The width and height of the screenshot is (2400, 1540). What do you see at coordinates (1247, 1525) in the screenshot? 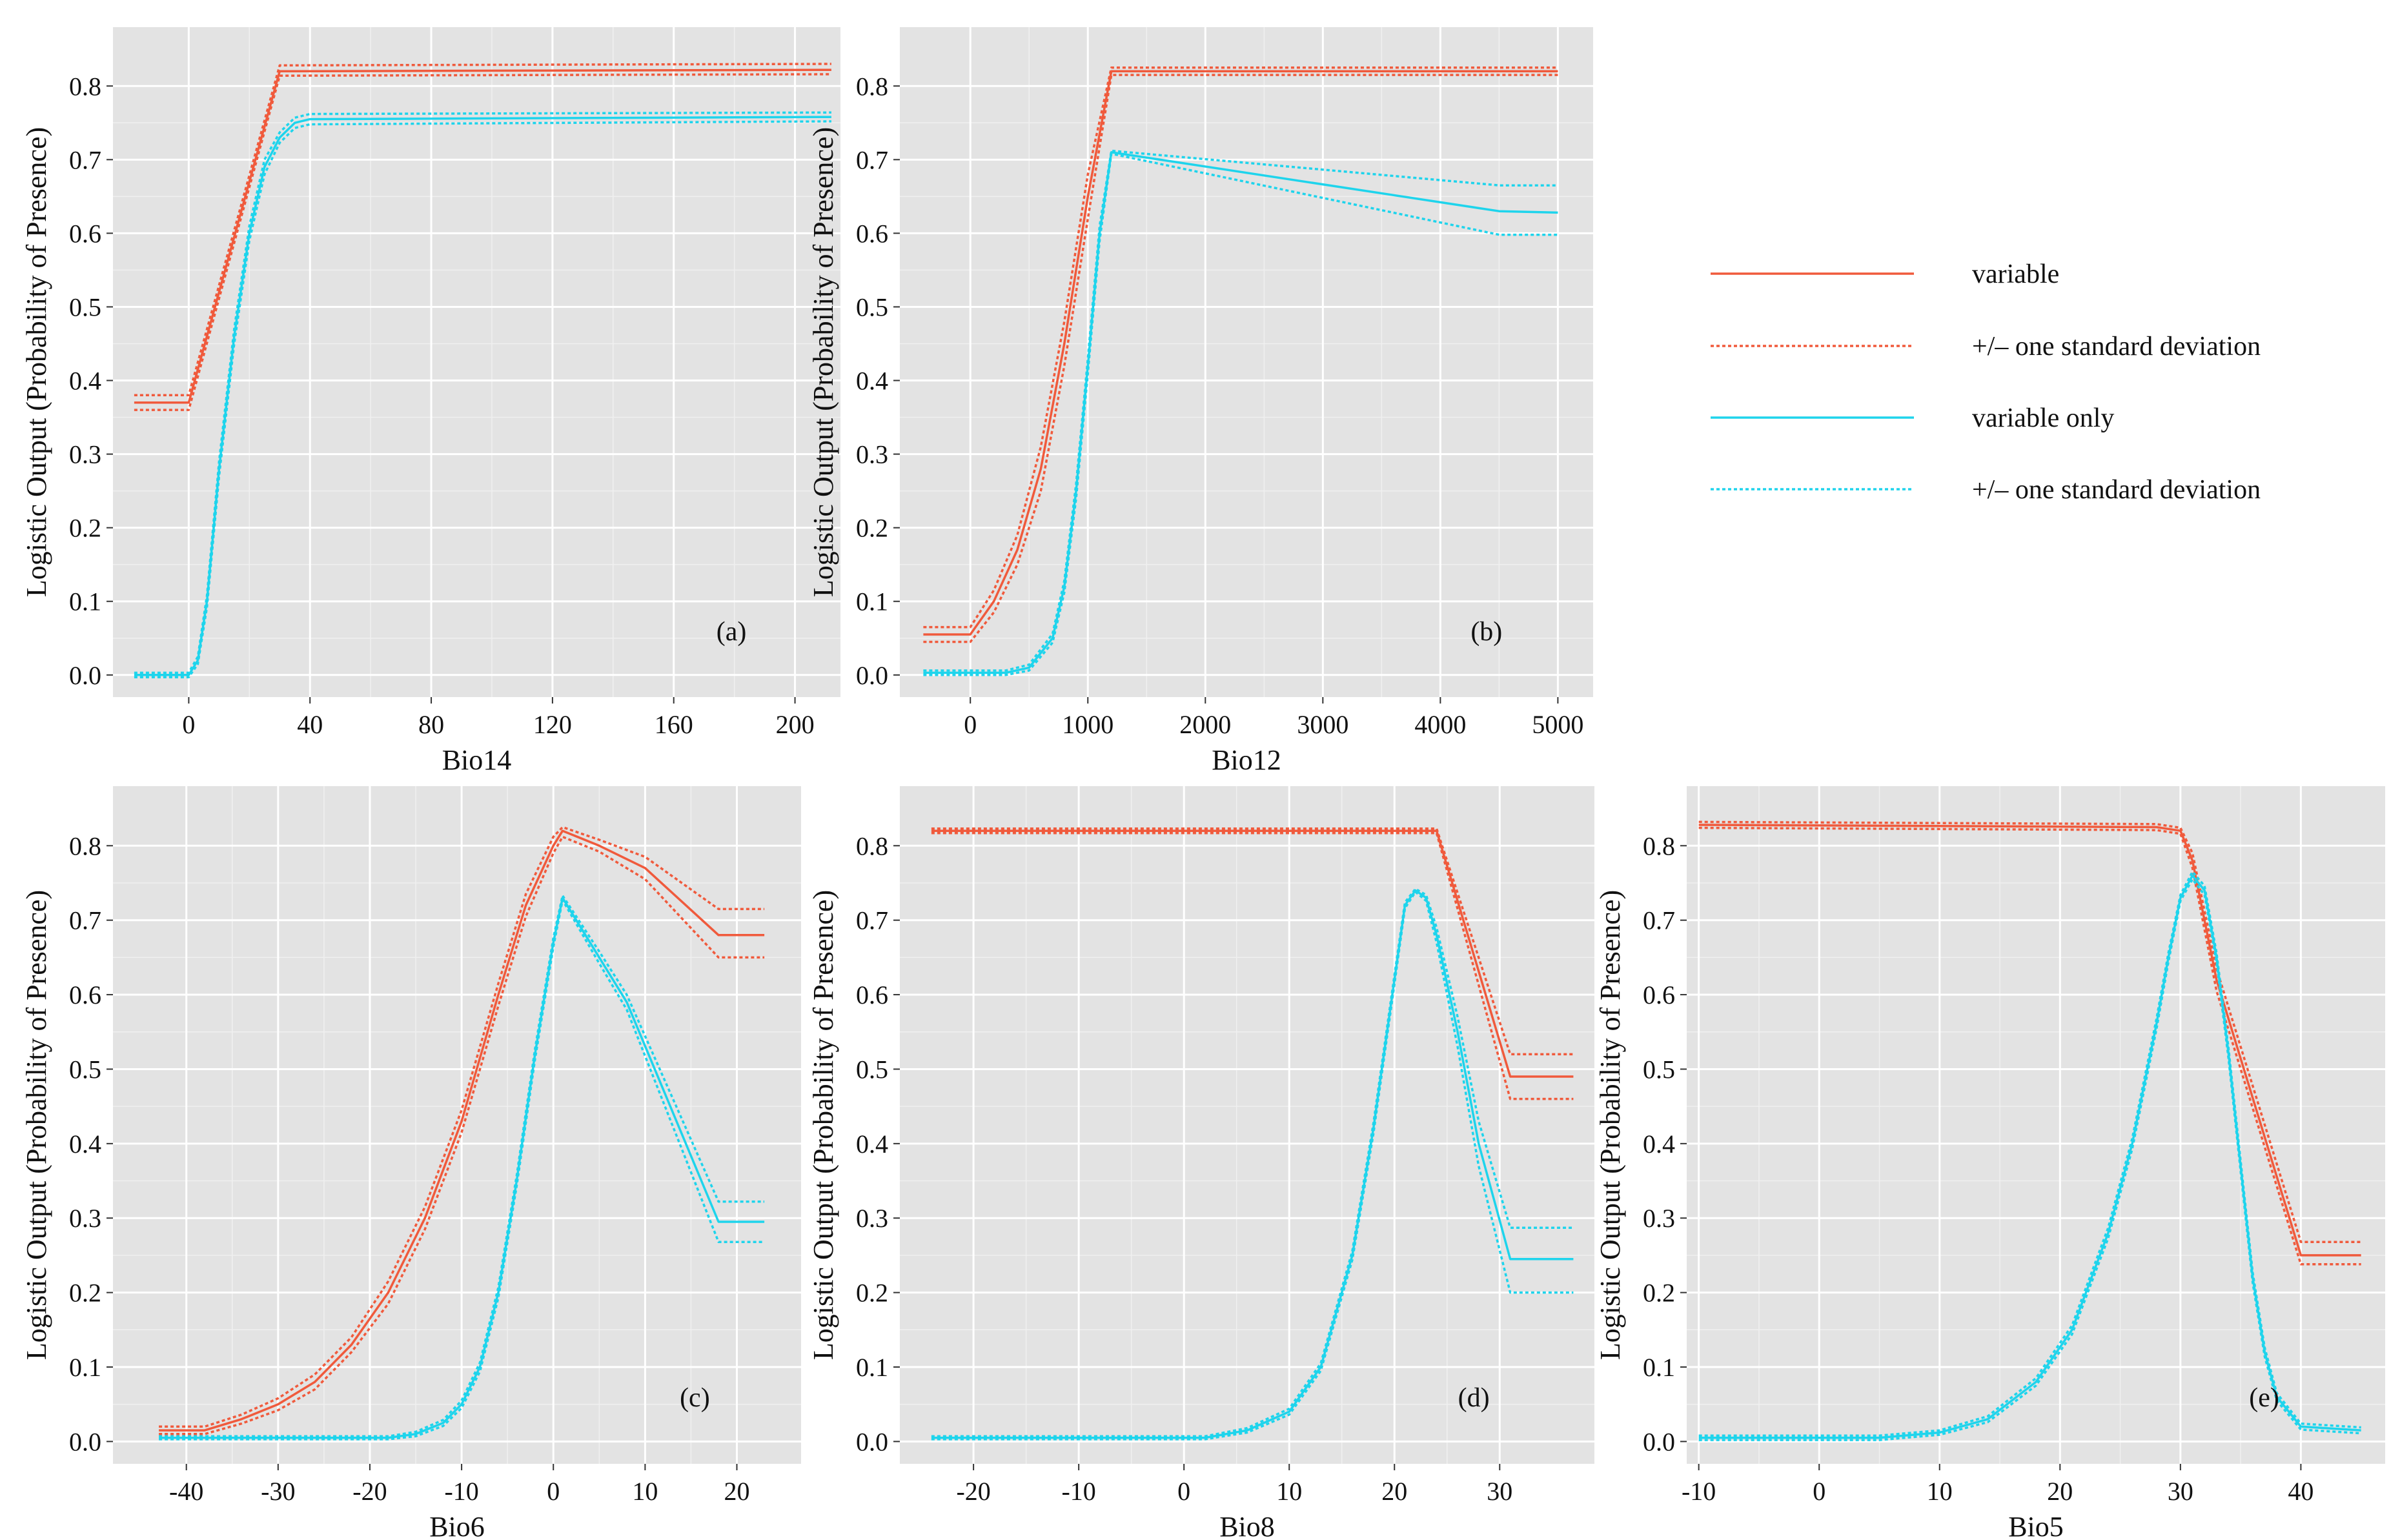
I see `x-axis-title: Bio8` at bounding box center [1247, 1525].